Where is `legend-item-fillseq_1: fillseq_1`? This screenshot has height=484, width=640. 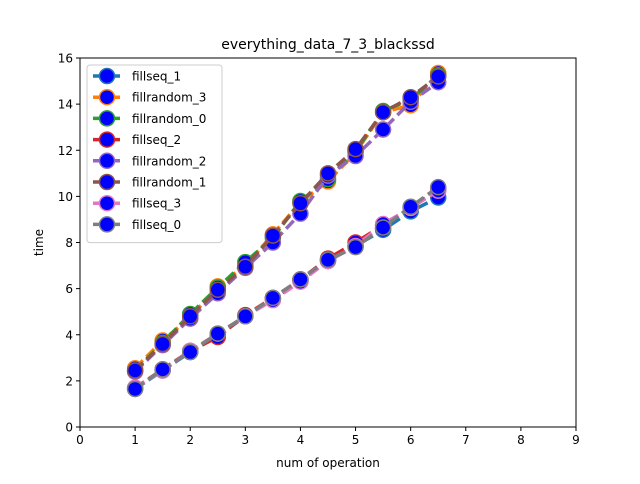 legend-item-fillseq_1: fillseq_1 is located at coordinates (137, 76).